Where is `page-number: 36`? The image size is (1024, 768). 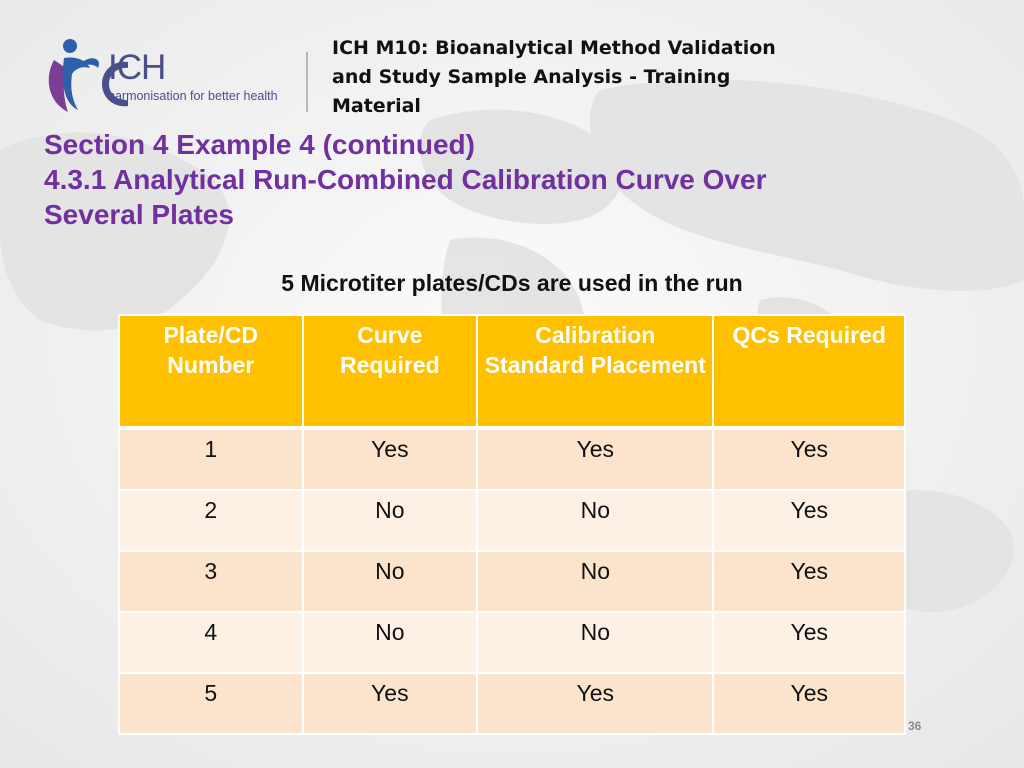
page-number: 36 is located at coordinates (915, 726).